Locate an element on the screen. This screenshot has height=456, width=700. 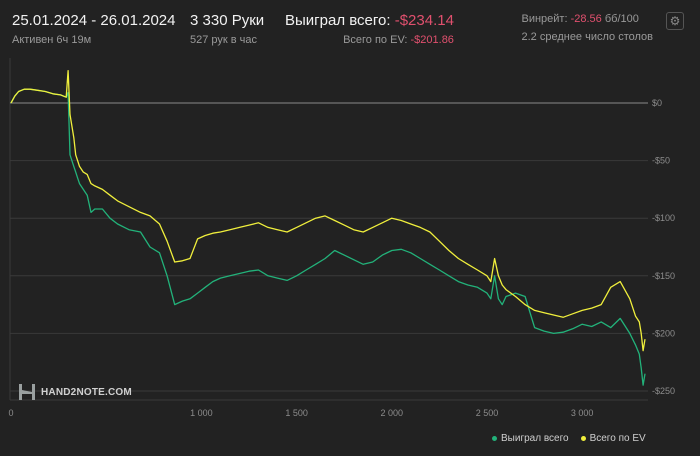
x-tick-label: 1 000 is located at coordinates (201, 413).